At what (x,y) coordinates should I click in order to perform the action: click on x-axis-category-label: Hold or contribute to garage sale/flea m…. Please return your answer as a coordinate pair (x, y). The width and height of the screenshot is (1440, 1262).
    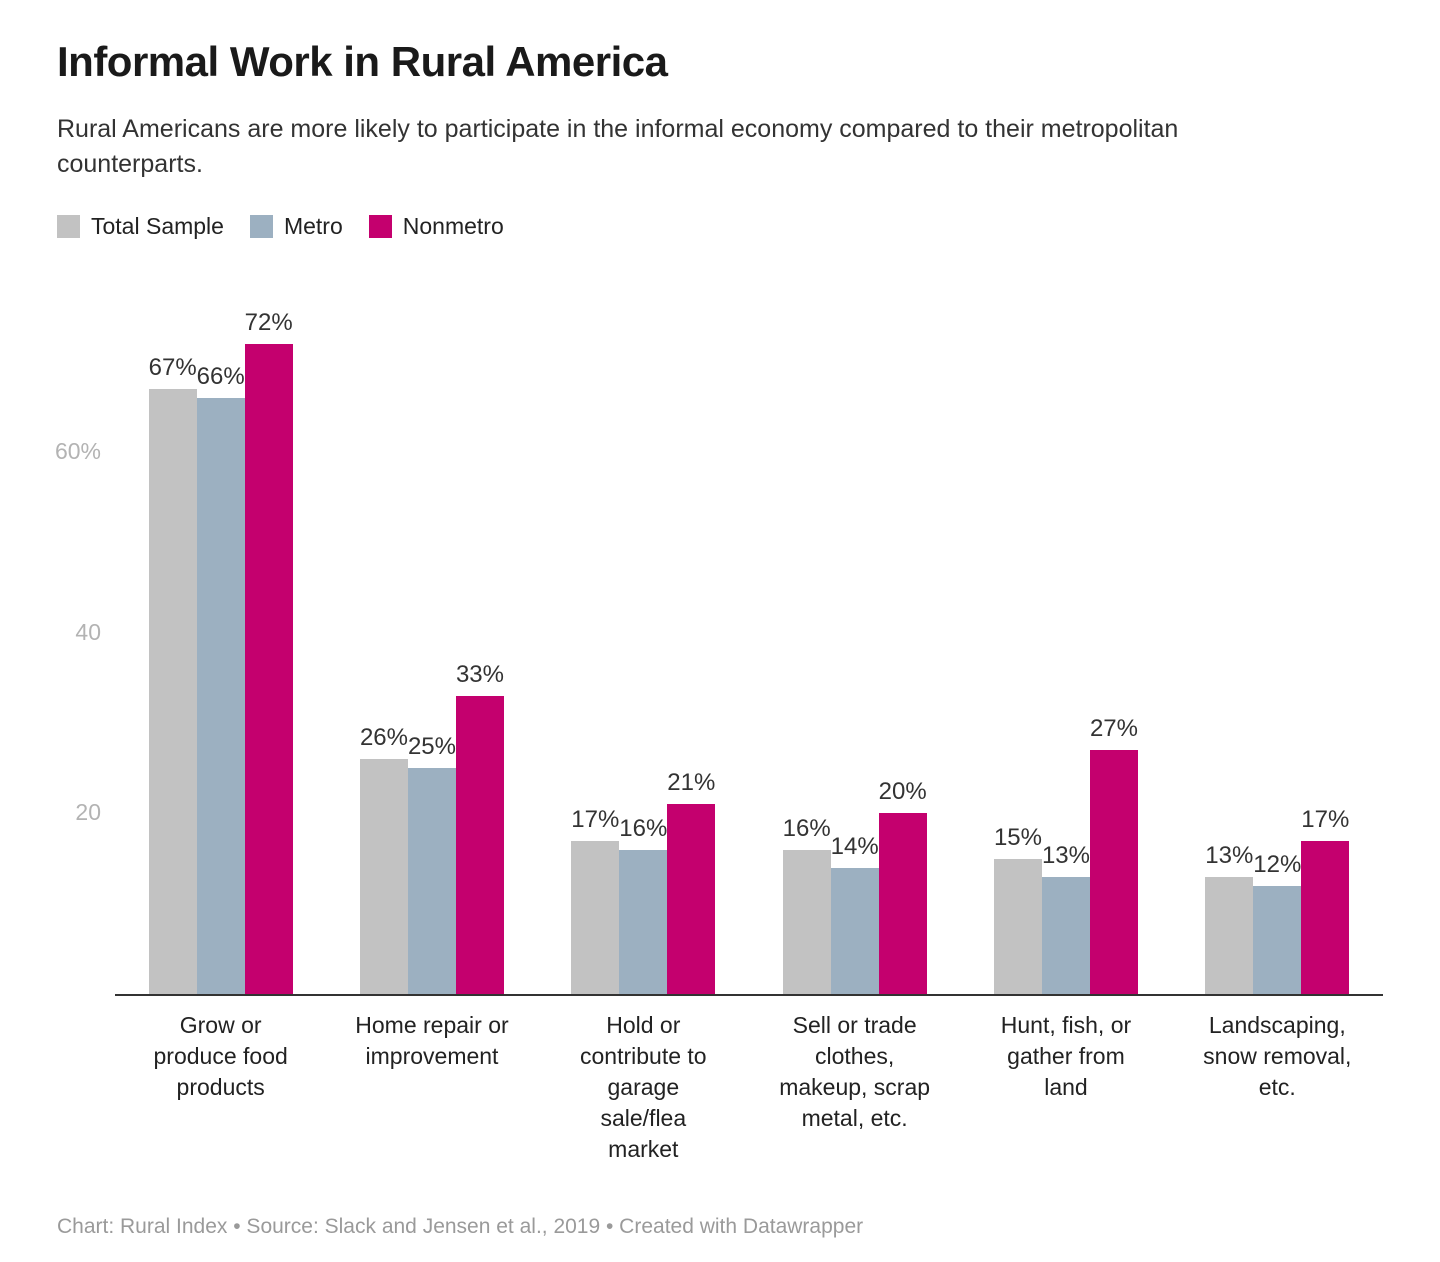
    Looking at the image, I should click on (643, 1087).